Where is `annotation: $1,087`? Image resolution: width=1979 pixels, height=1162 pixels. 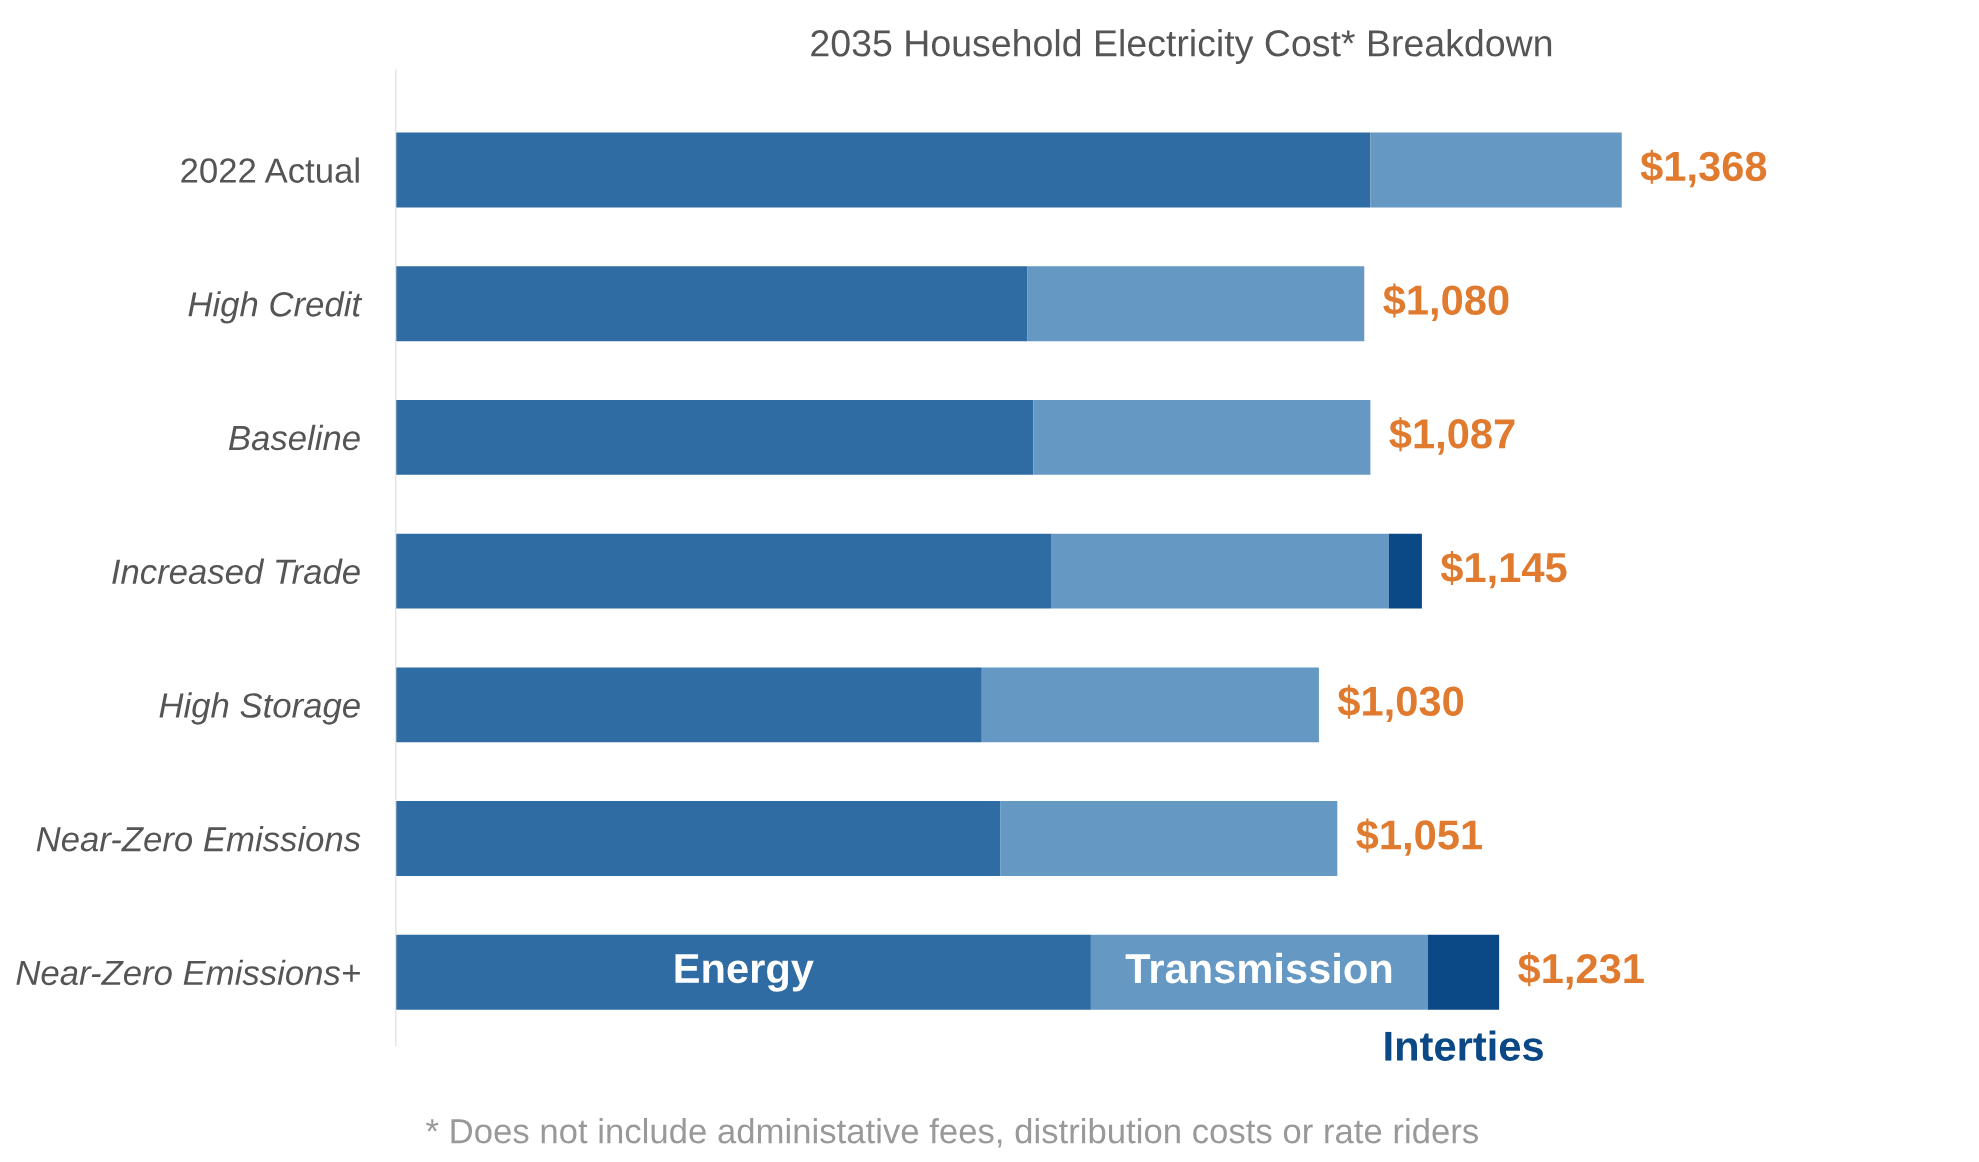
annotation: $1,087 is located at coordinates (1452, 436).